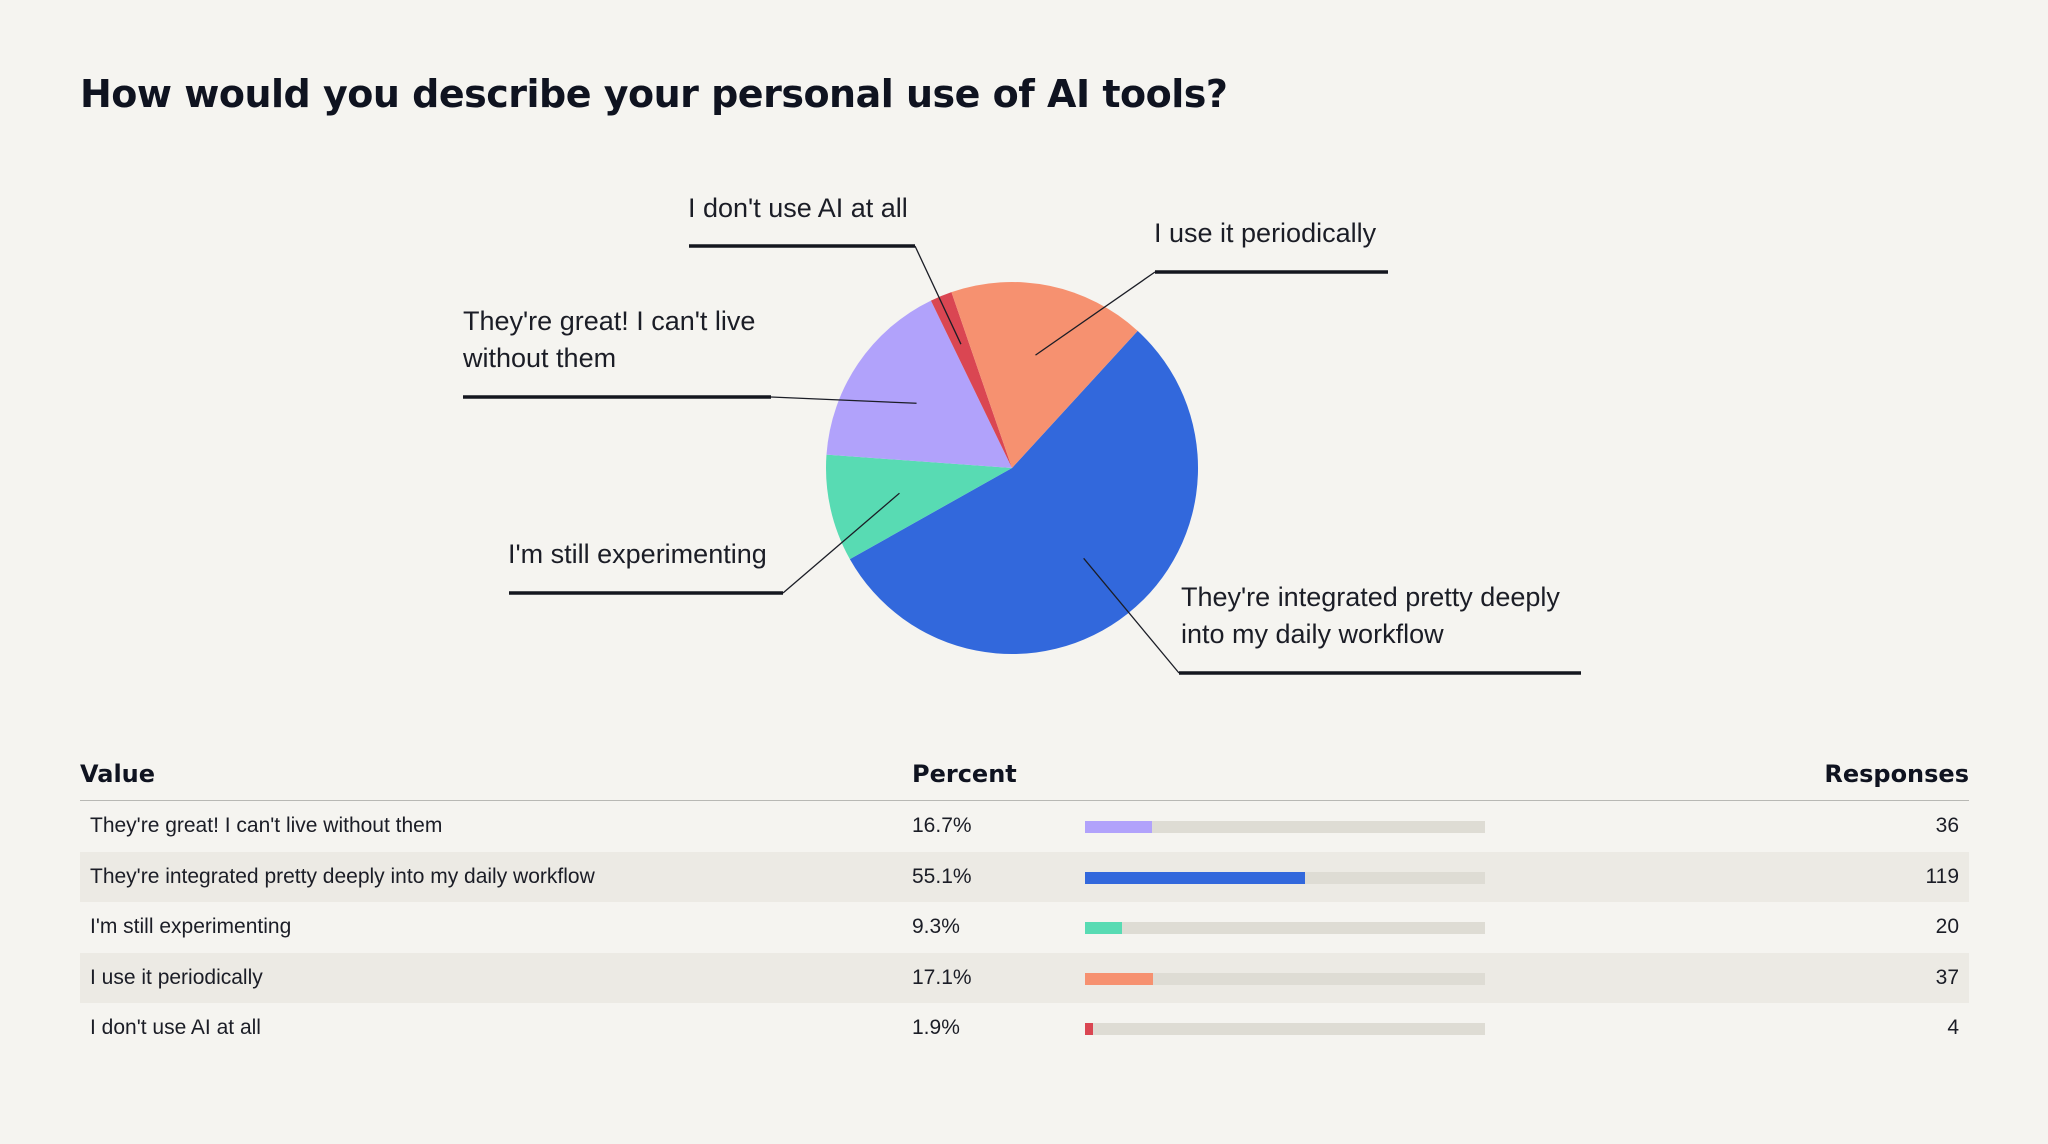  Describe the element at coordinates (936, 926) in the screenshot. I see `row-percent: 9.3%` at that location.